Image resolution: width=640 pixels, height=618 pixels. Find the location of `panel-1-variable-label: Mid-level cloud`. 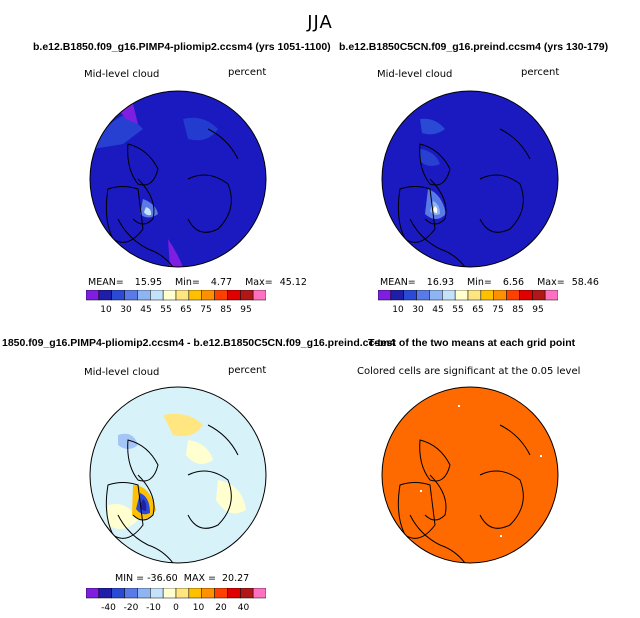

panel-1-variable-label: Mid-level cloud is located at coordinates (122, 74).